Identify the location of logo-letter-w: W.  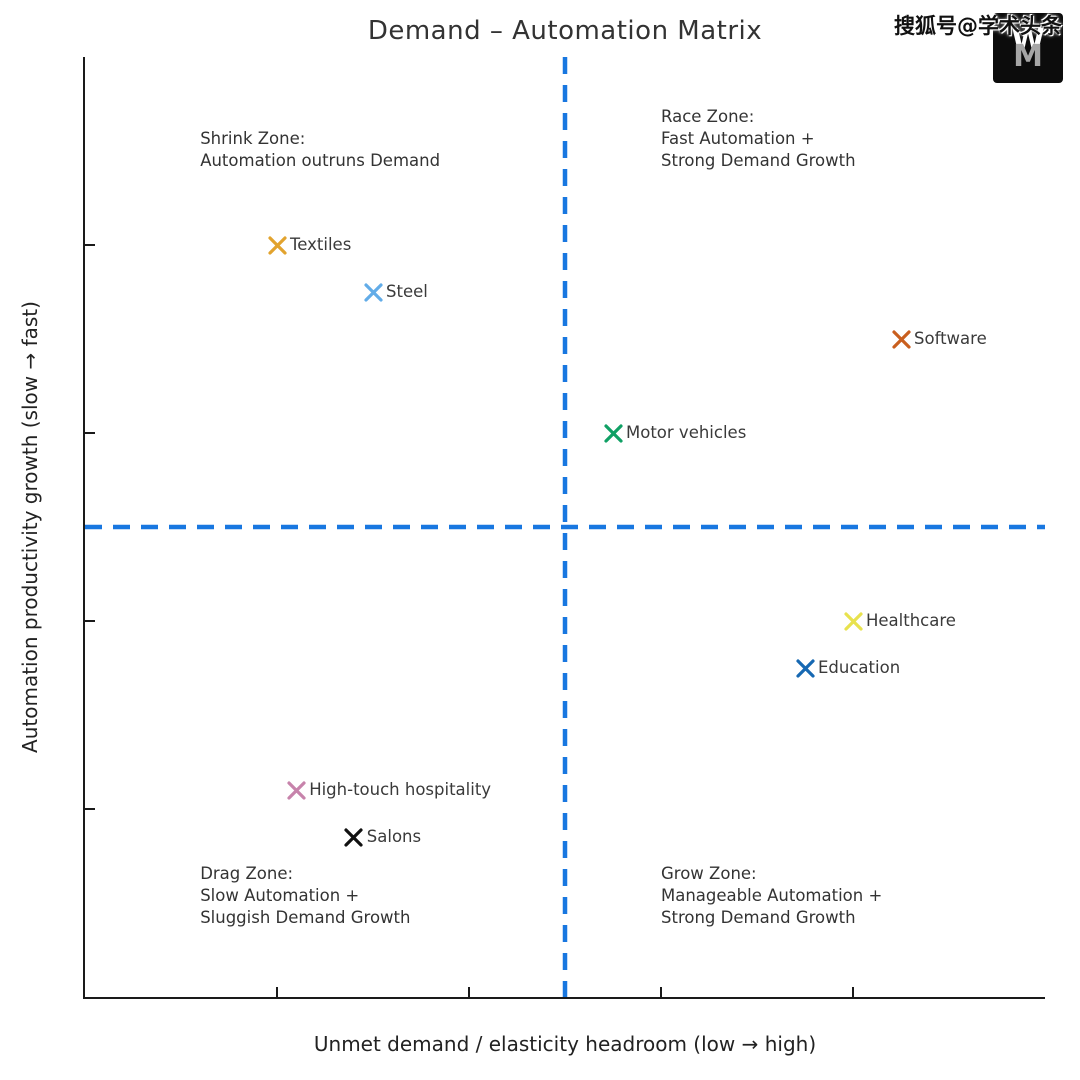
(1028, 40).